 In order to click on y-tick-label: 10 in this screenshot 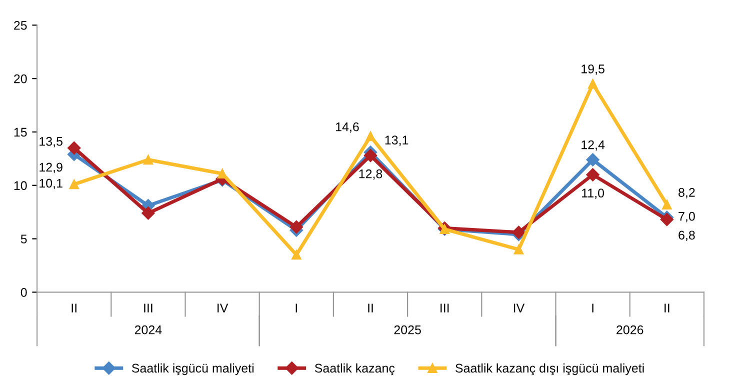, I will do `click(20, 185)`.